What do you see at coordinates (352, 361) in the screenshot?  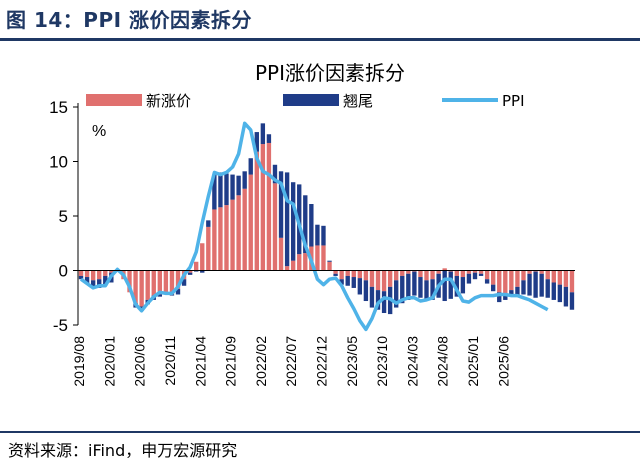 I see `x-tick-label: 2023/05` at bounding box center [352, 361].